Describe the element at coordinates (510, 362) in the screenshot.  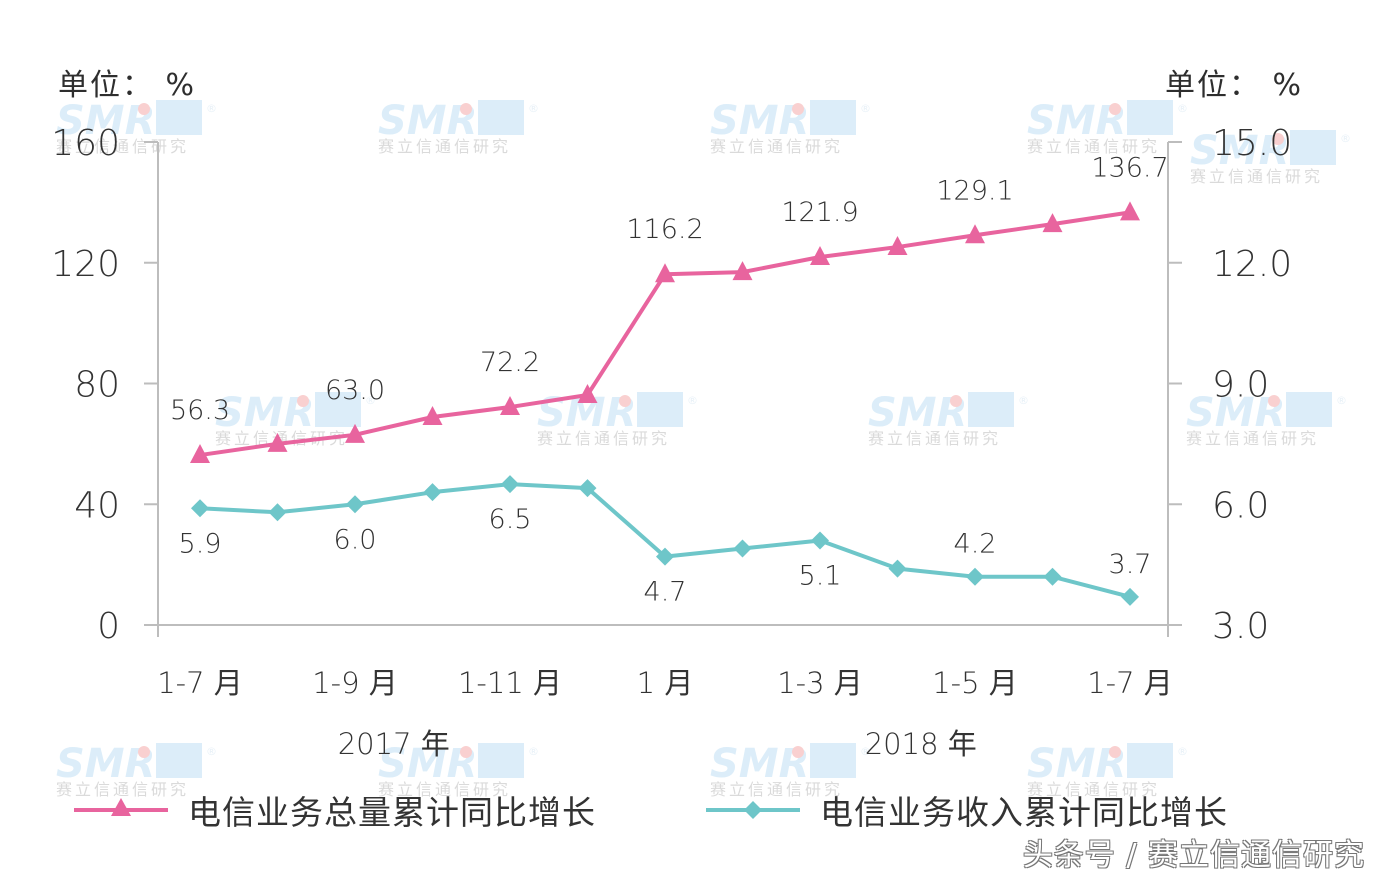
I see `data-label: 72.2` at that location.